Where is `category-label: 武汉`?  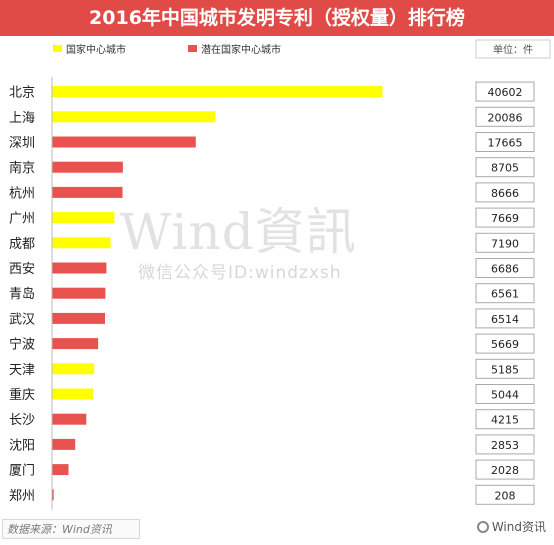 category-label: 武汉 is located at coordinates (22, 319).